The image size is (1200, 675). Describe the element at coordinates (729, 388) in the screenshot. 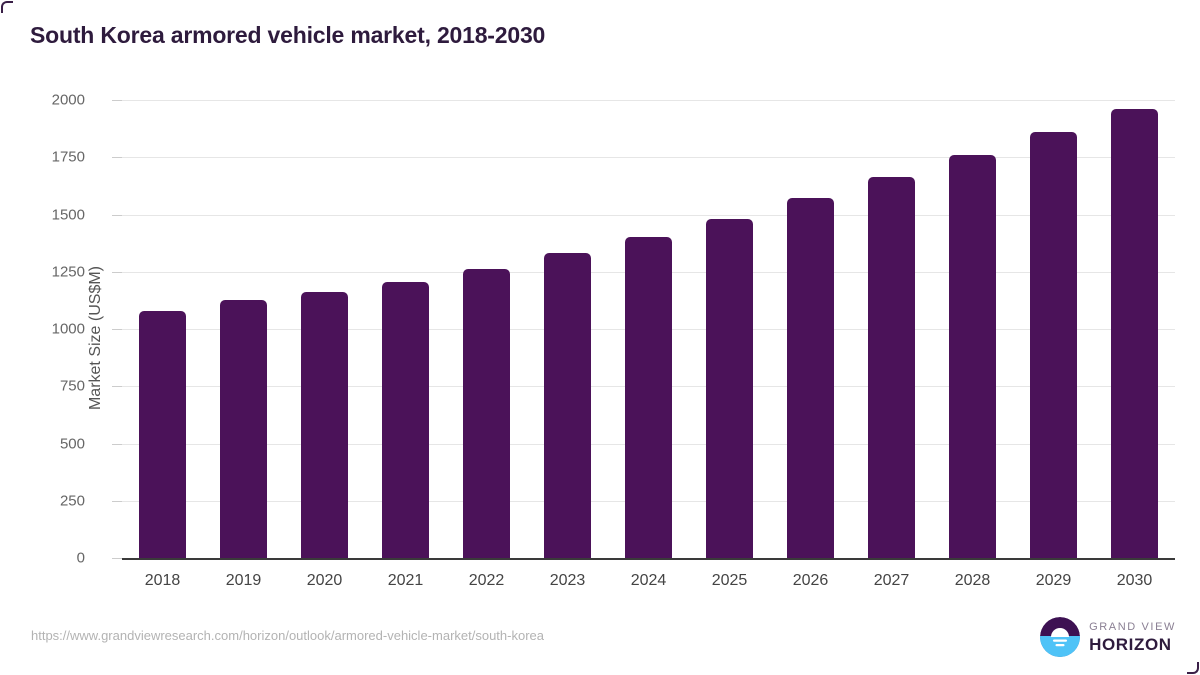

I see `bar-2025` at that location.